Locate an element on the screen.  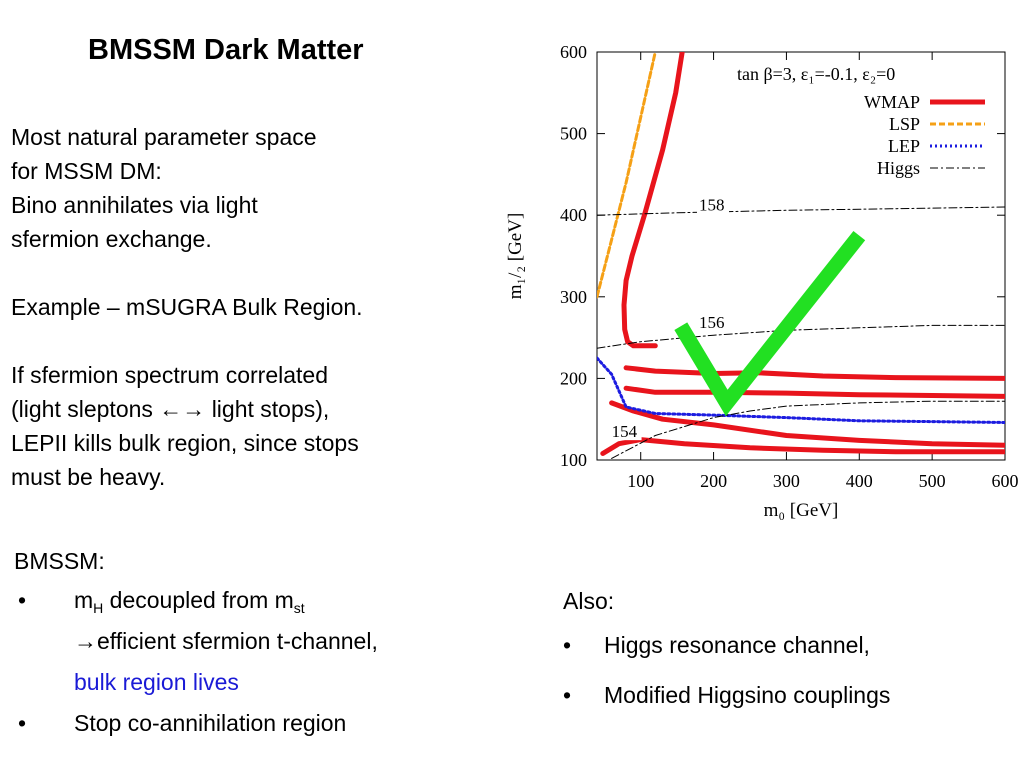
legend-label: Higgs is located at coordinates (898, 168).